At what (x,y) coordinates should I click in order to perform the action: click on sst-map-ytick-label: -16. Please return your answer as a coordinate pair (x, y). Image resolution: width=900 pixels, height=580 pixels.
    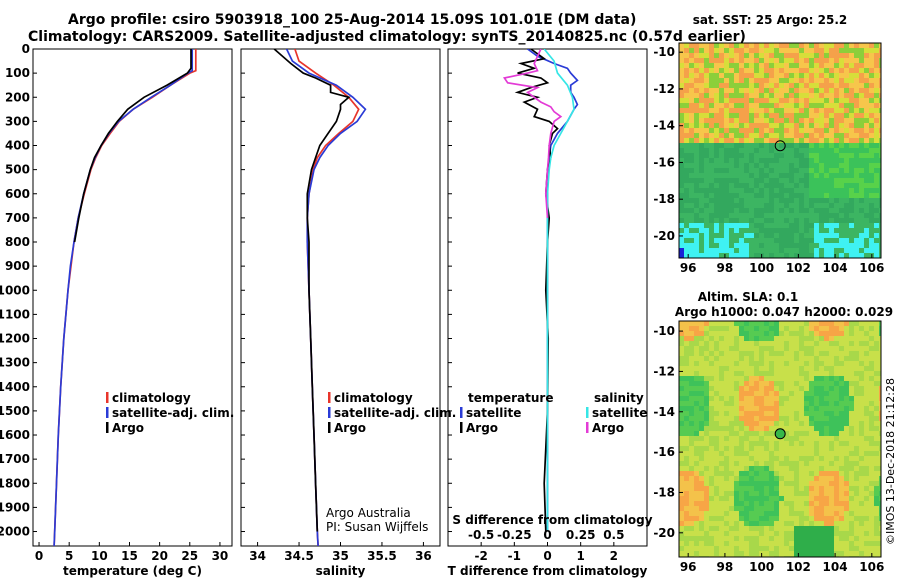
    Looking at the image, I should click on (664, 162).